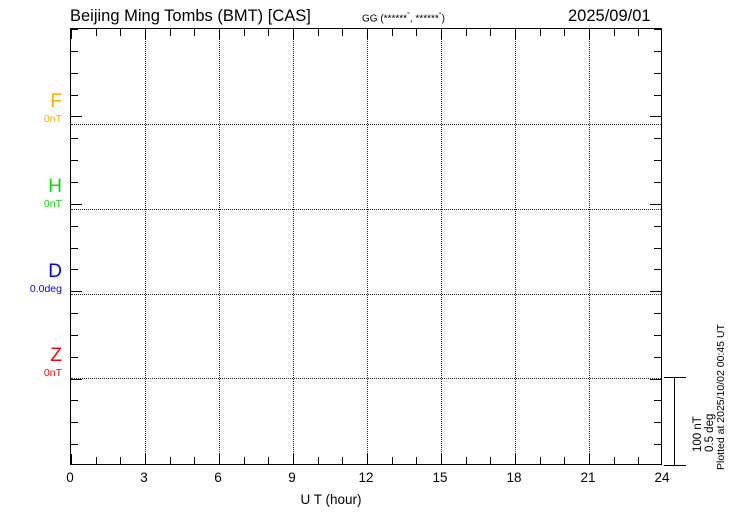  What do you see at coordinates (440, 477) in the screenshot?
I see `x-tick-label: 15` at bounding box center [440, 477].